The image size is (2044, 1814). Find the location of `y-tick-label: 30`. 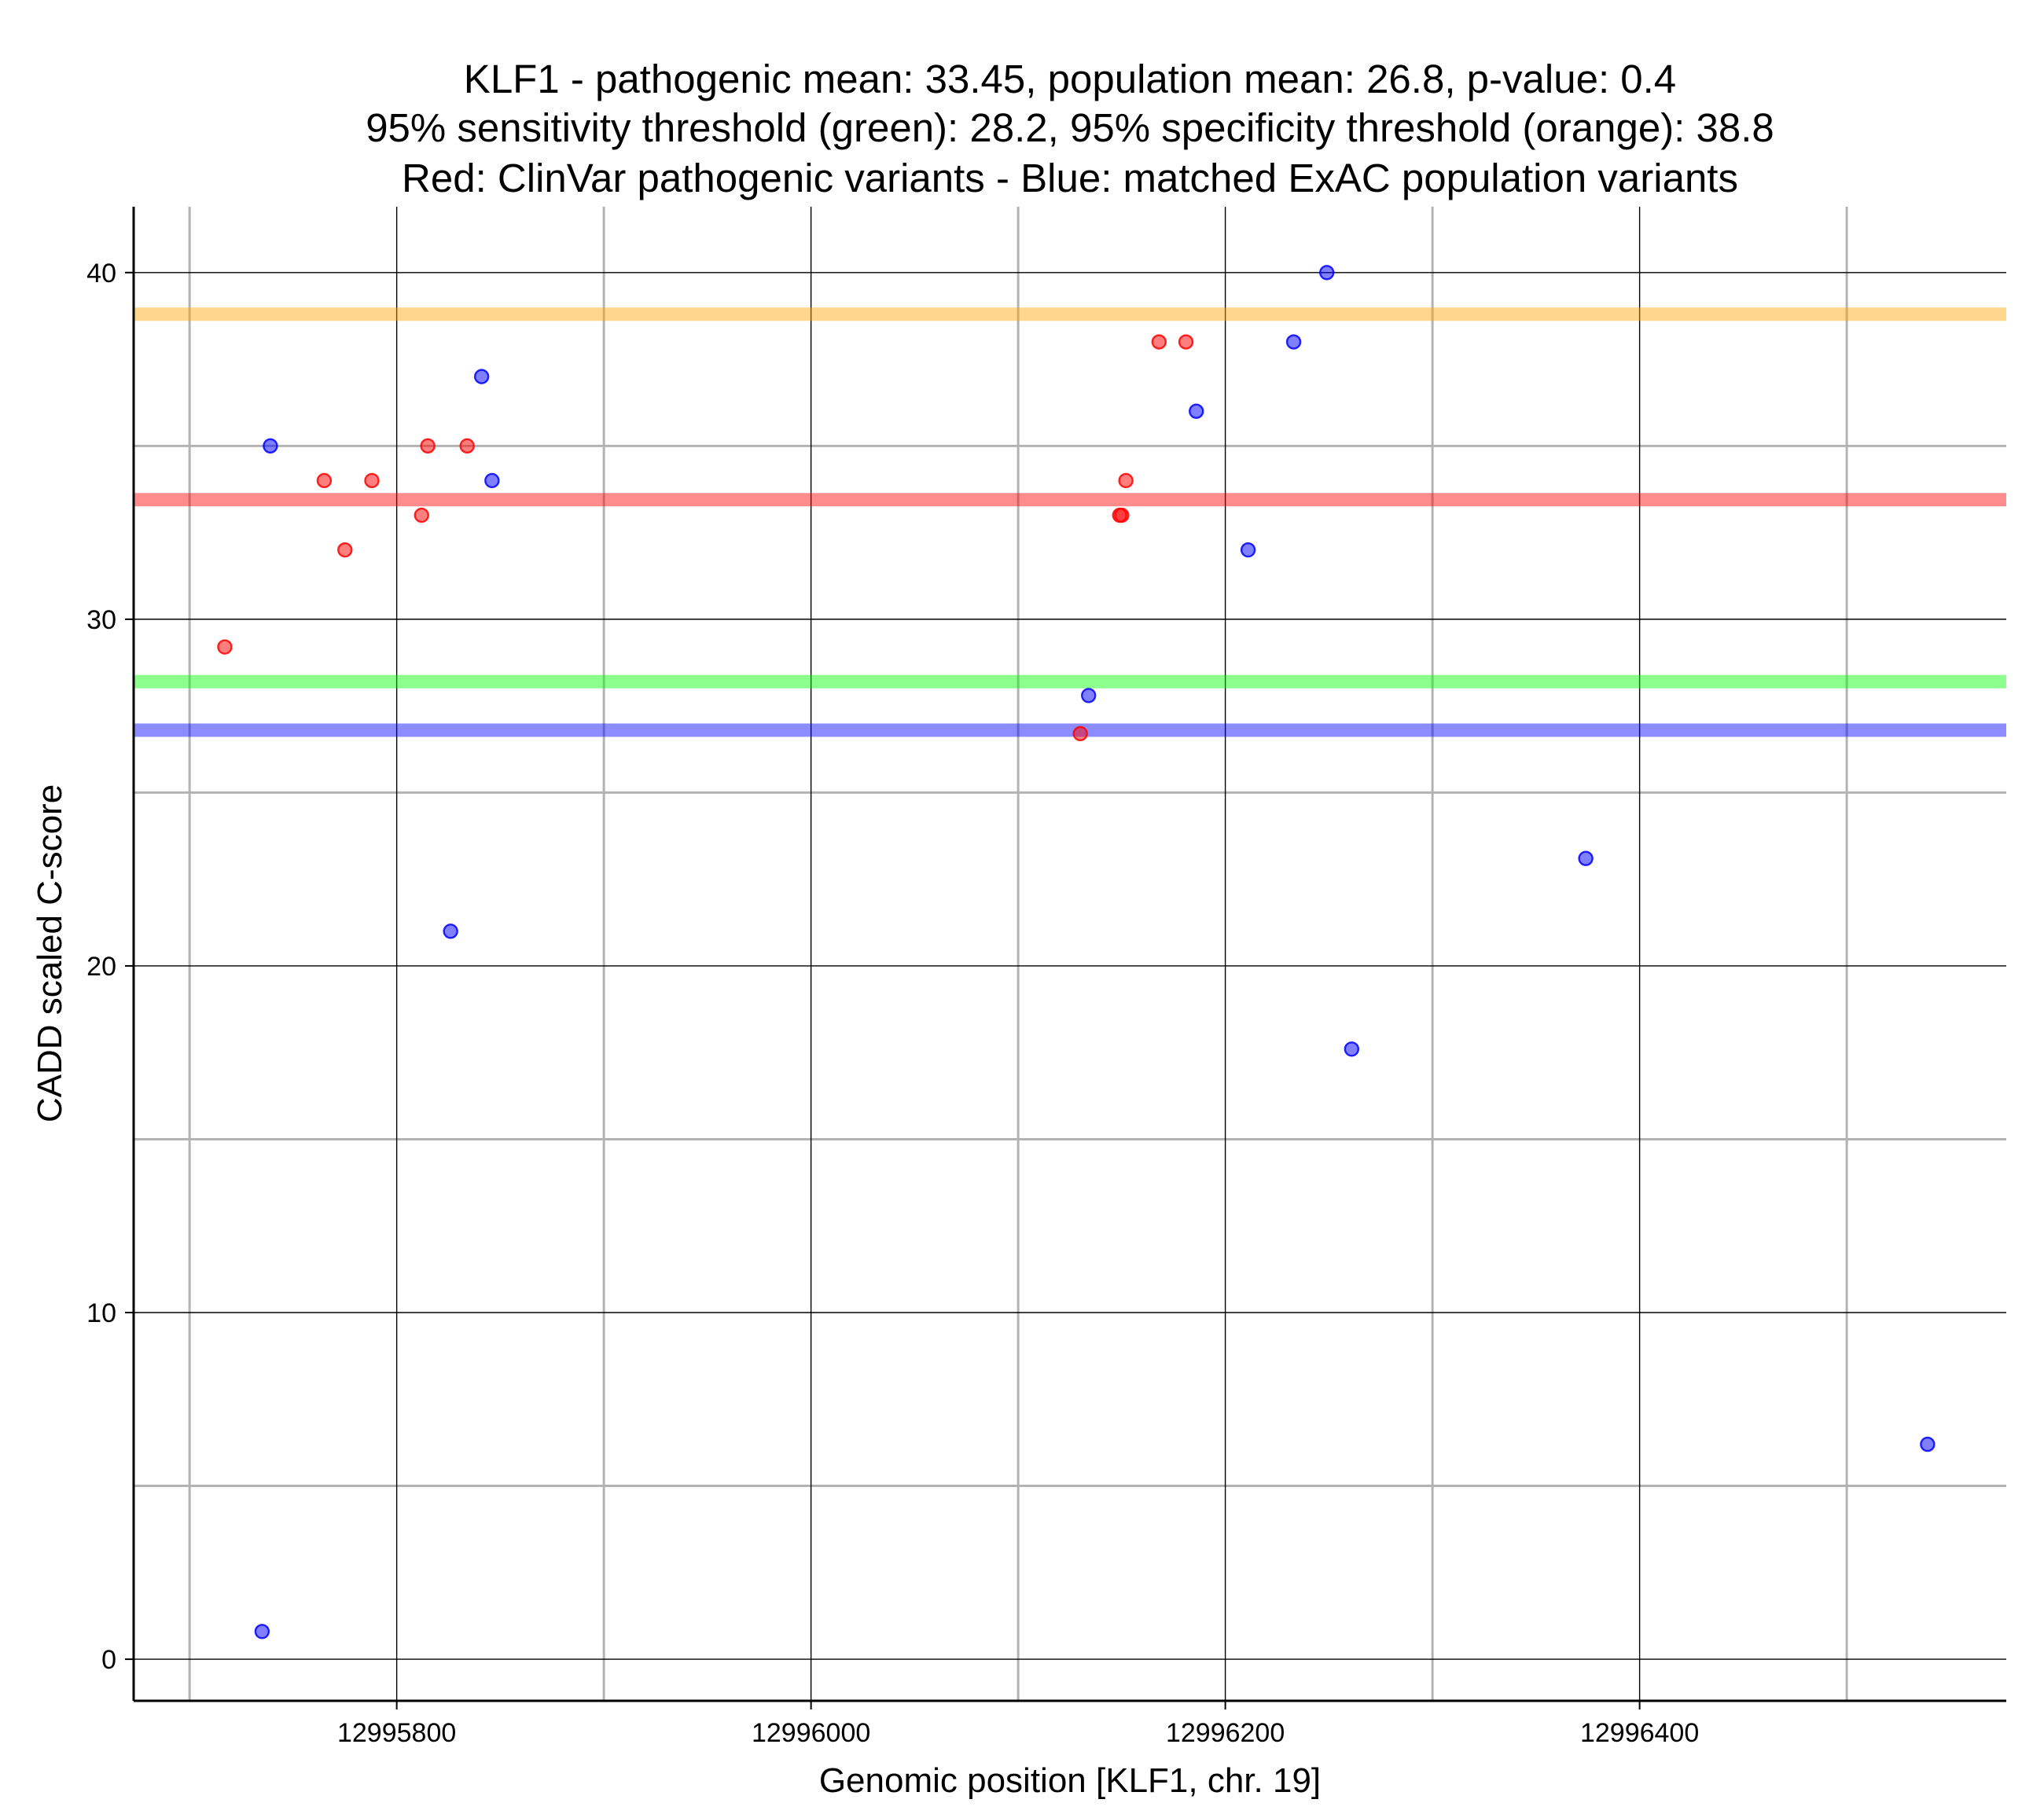

y-tick-label: 30 is located at coordinates (101, 620).